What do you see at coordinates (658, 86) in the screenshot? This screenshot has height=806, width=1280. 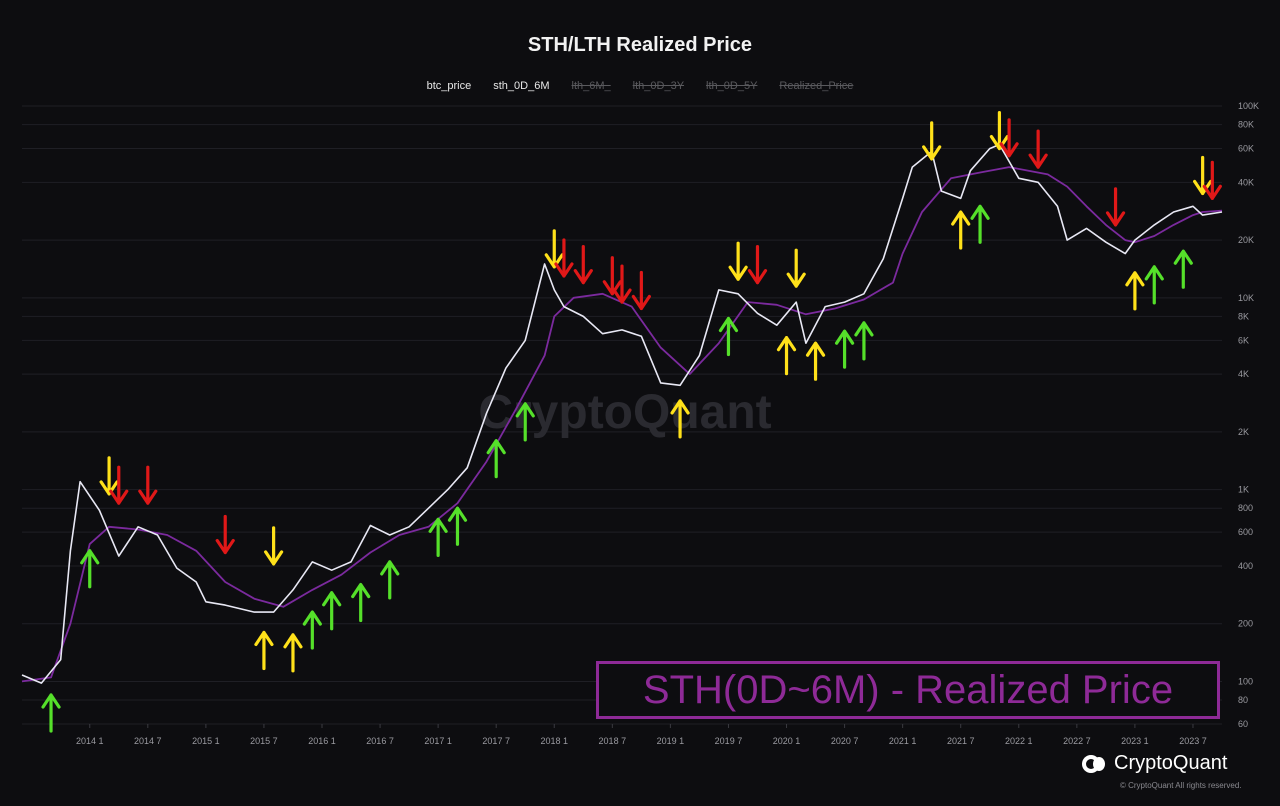 I see `legend-item-lth-0d-3y: lth_0D_3Y` at bounding box center [658, 86].